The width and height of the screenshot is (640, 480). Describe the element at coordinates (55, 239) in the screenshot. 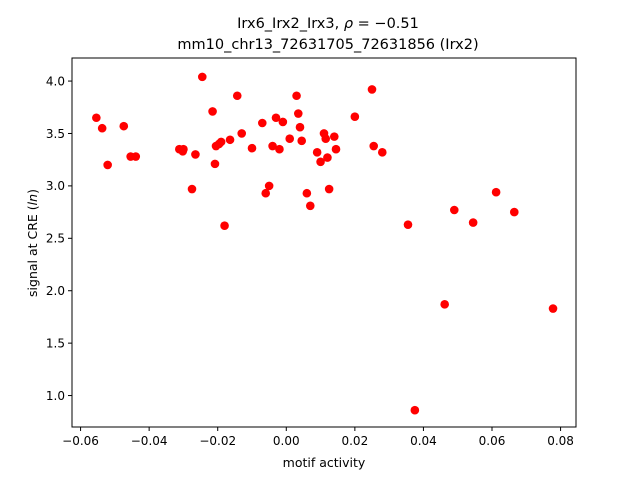

I see `y-tick-label: 2.5` at that location.